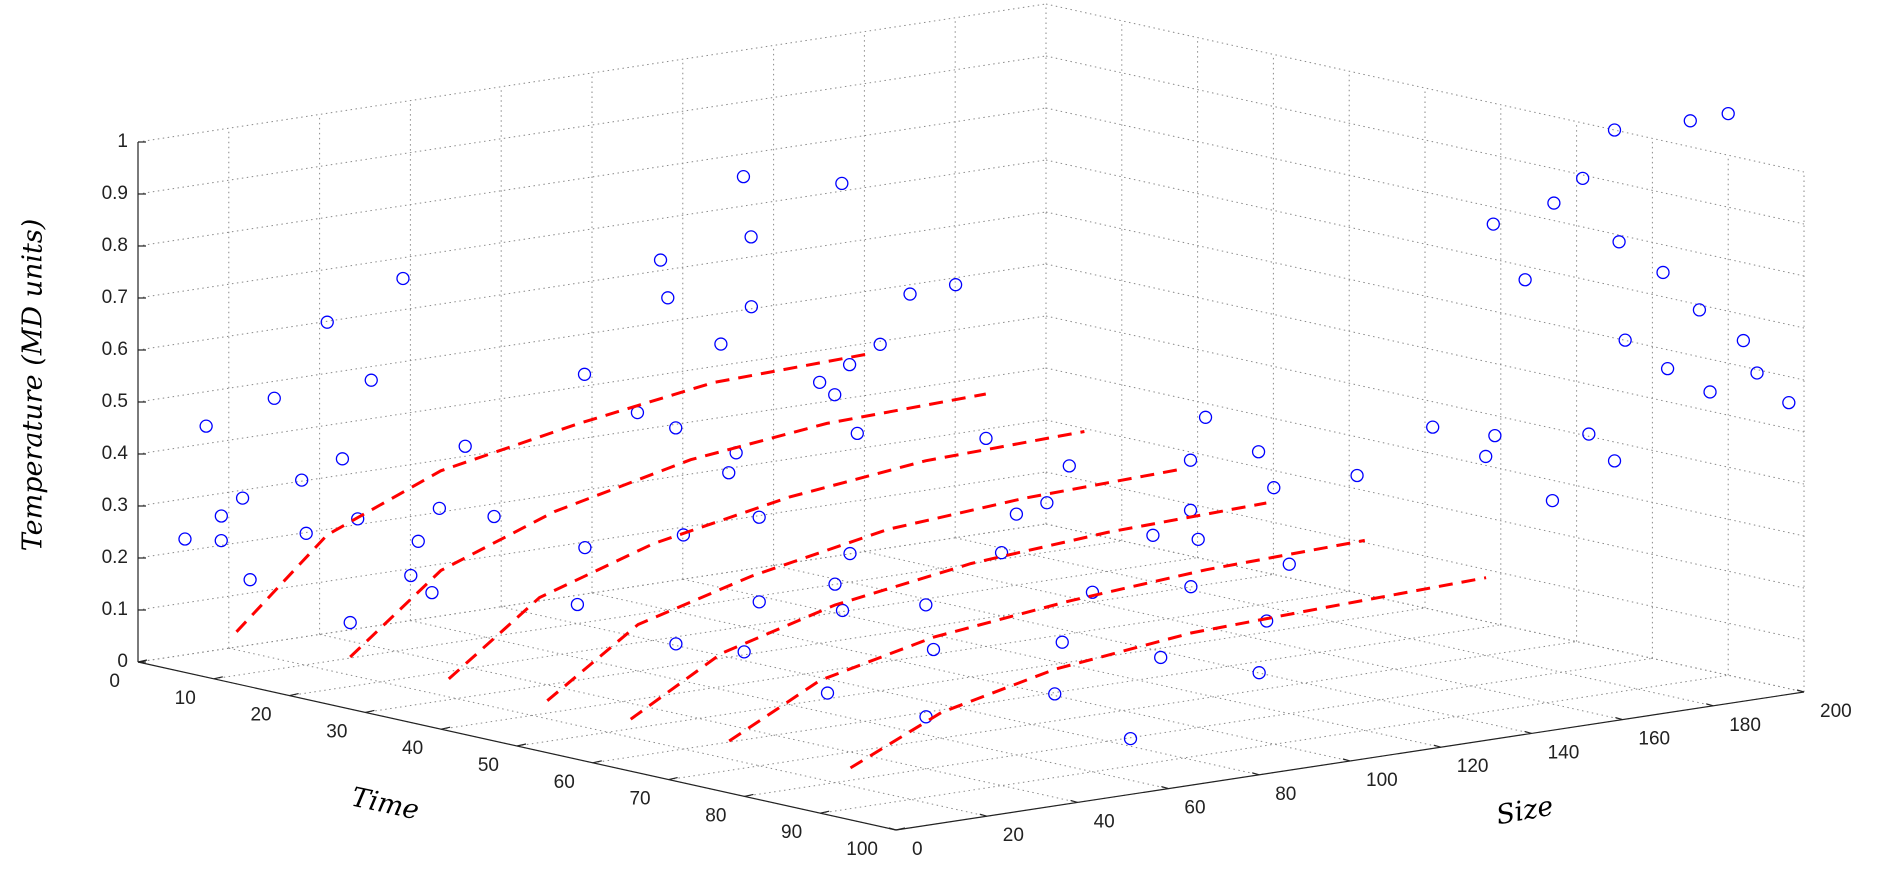  What do you see at coordinates (115, 401) in the screenshot?
I see `z-tick-label: 0.5` at bounding box center [115, 401].